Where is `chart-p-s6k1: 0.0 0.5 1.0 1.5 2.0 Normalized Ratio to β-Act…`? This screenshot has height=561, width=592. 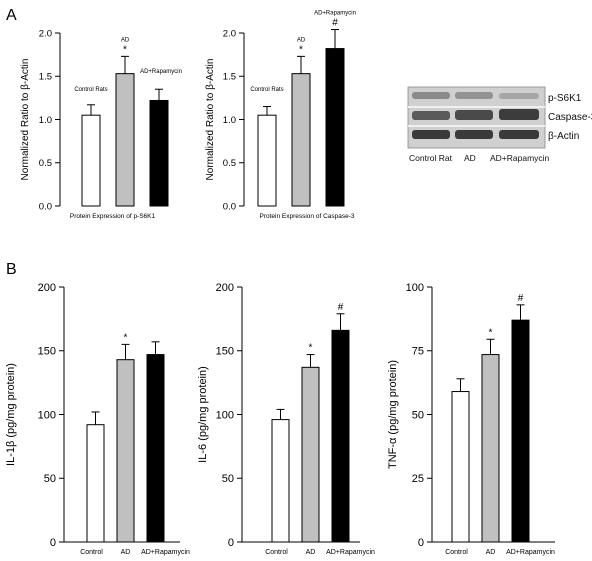 chart-p-s6k1: 0.0 0.5 1.0 1.5 2.0 Normalized Ratio to β-Act… is located at coordinates (101, 124).